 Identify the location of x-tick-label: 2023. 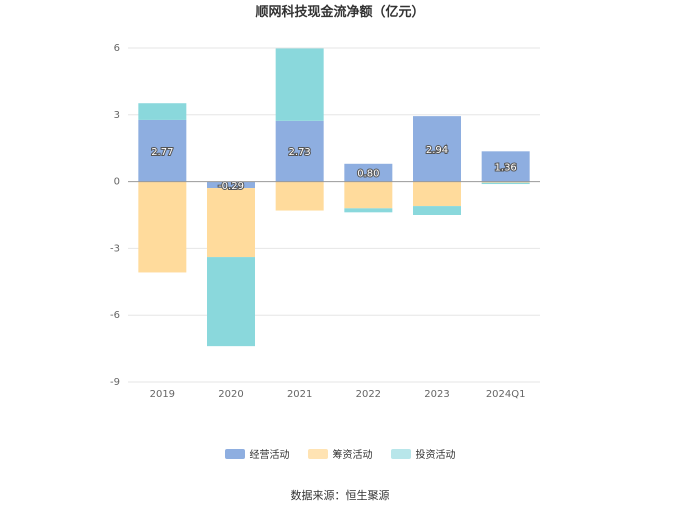
(436, 394).